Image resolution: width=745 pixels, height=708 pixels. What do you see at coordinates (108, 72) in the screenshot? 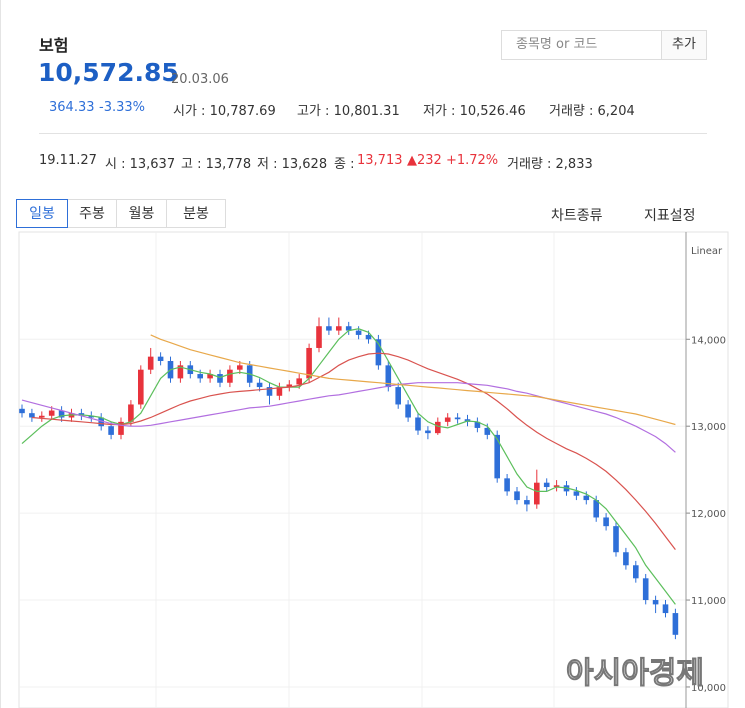
I see `price: 10,572.85` at bounding box center [108, 72].